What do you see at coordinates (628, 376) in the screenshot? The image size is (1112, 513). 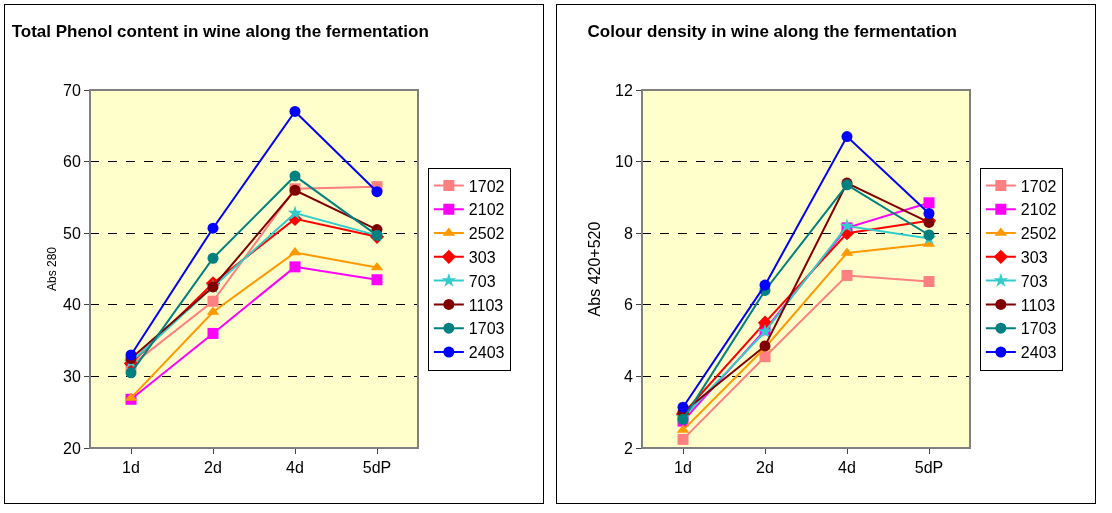 I see `y-tick-label: 4` at bounding box center [628, 376].